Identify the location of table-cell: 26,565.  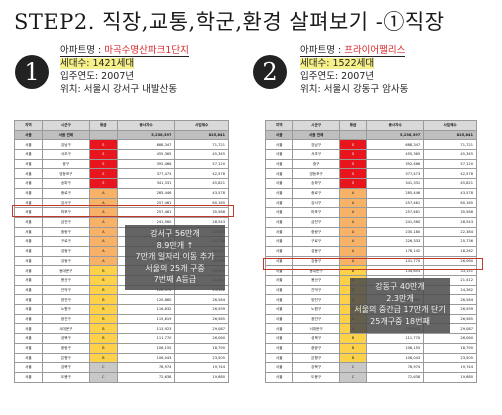
(201, 319).